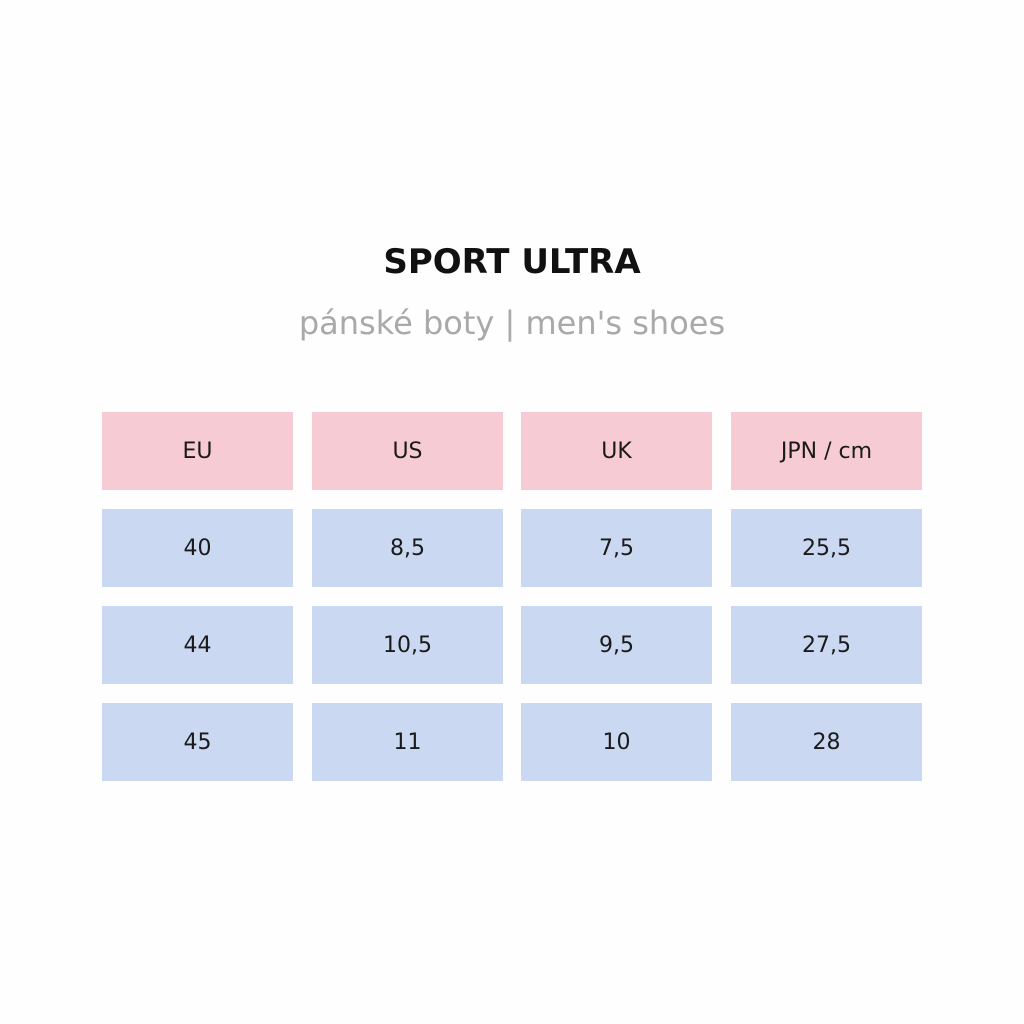  Describe the element at coordinates (407, 451) in the screenshot. I see `column-header: US` at that location.